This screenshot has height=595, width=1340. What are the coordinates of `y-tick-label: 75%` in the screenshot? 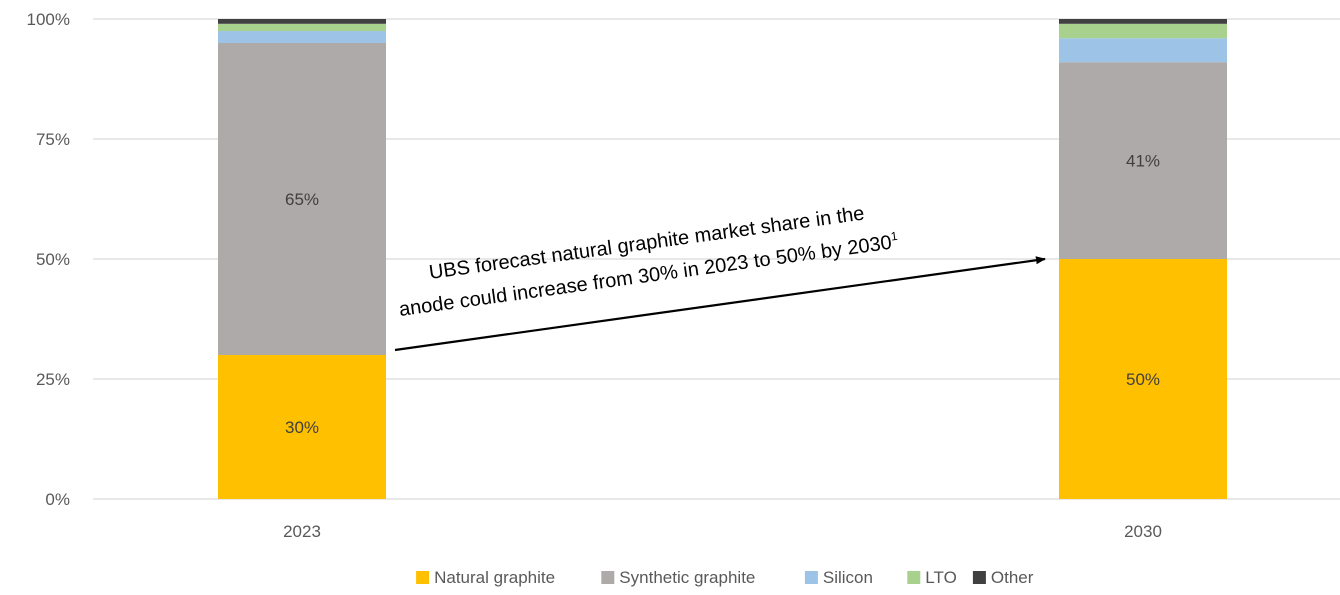 It's located at (53, 139).